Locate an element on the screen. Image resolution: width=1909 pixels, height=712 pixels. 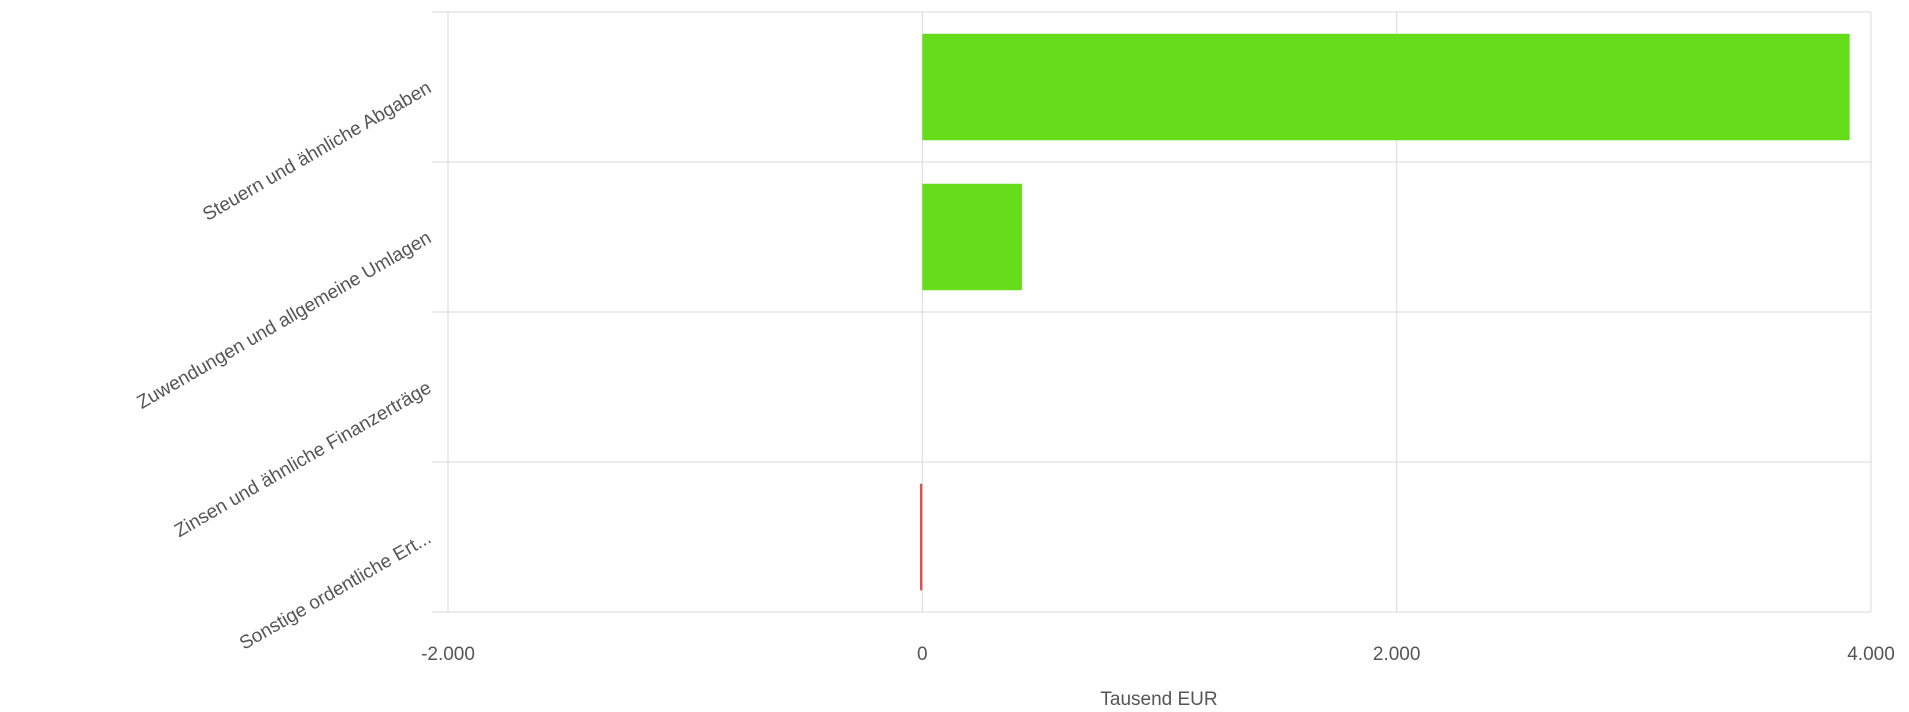
x-tick-label: -2.000 is located at coordinates (448, 654).